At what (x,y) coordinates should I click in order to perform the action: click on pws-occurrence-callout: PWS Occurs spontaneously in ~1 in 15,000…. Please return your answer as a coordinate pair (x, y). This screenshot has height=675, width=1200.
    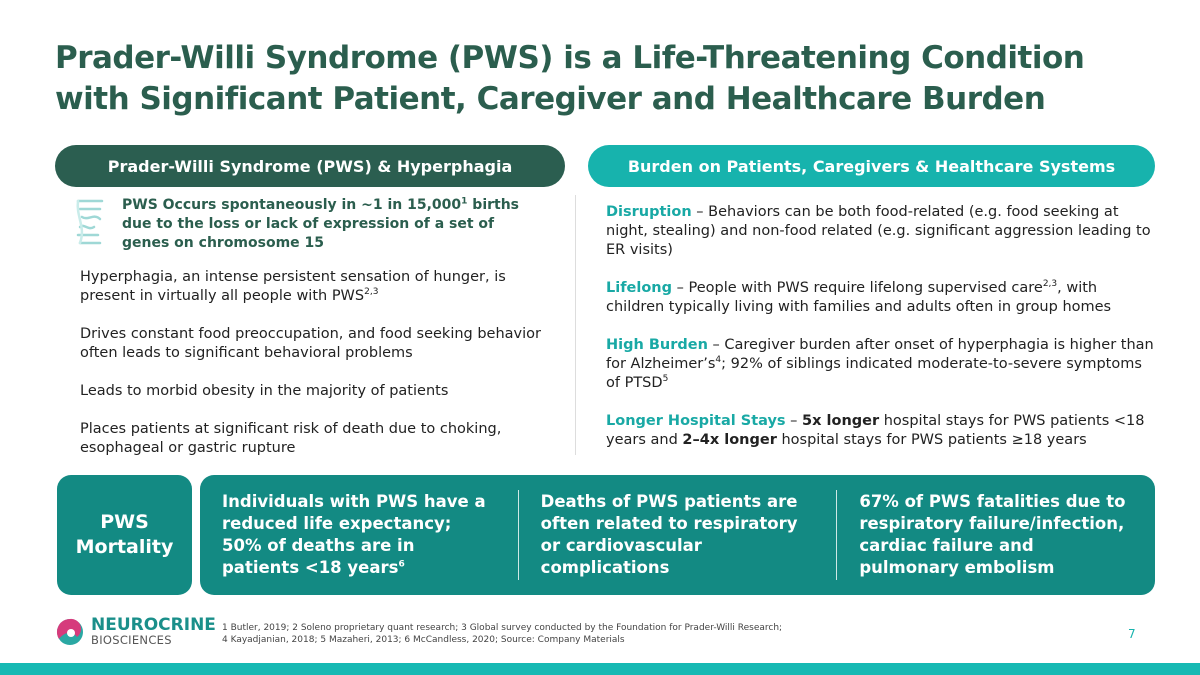
    Looking at the image, I should click on (321, 223).